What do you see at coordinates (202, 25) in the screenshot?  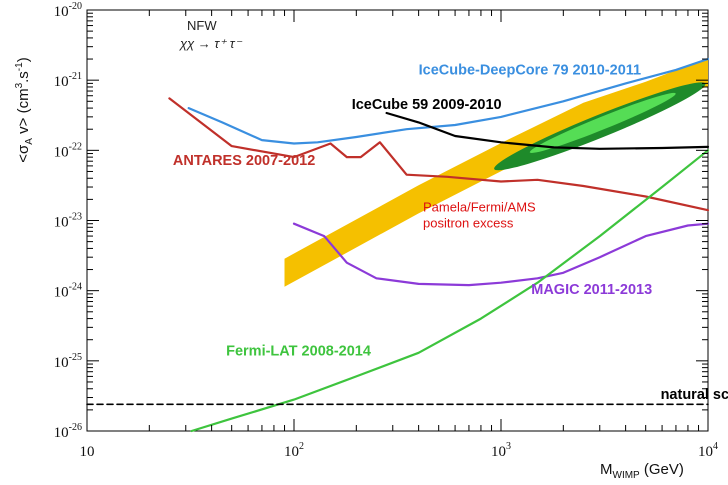 I see `model-profile-label: NFW` at bounding box center [202, 25].